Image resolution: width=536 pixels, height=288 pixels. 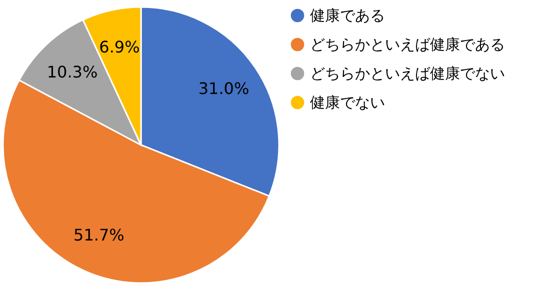 I want to click on data-label: 6.9%, so click(x=119, y=46).